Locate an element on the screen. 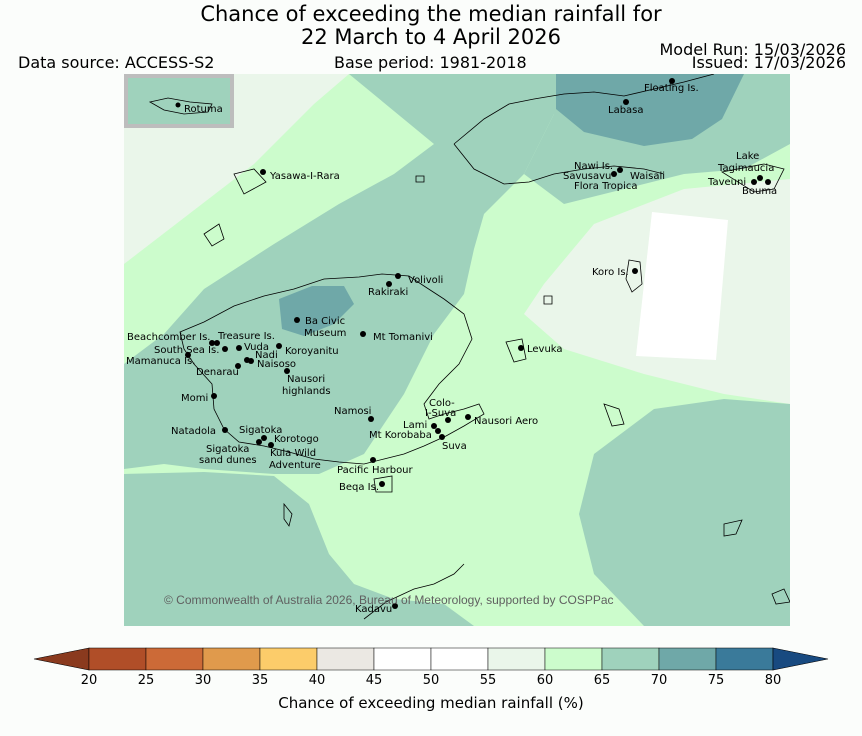 This screenshot has height=736, width=862. coast-vanua-levu-north is located at coordinates (584, 109).